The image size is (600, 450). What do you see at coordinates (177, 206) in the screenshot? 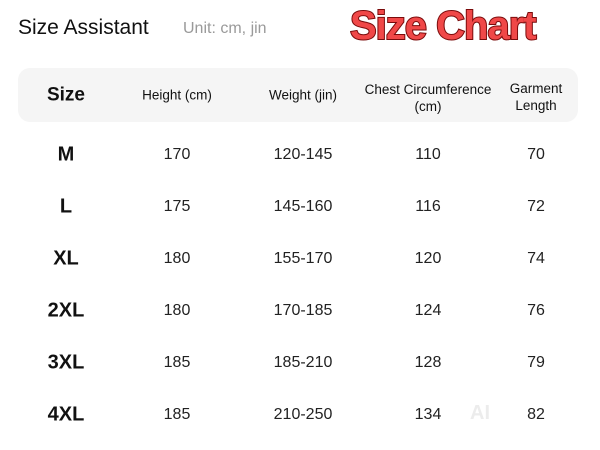
I see `cell-height: 175` at bounding box center [177, 206].